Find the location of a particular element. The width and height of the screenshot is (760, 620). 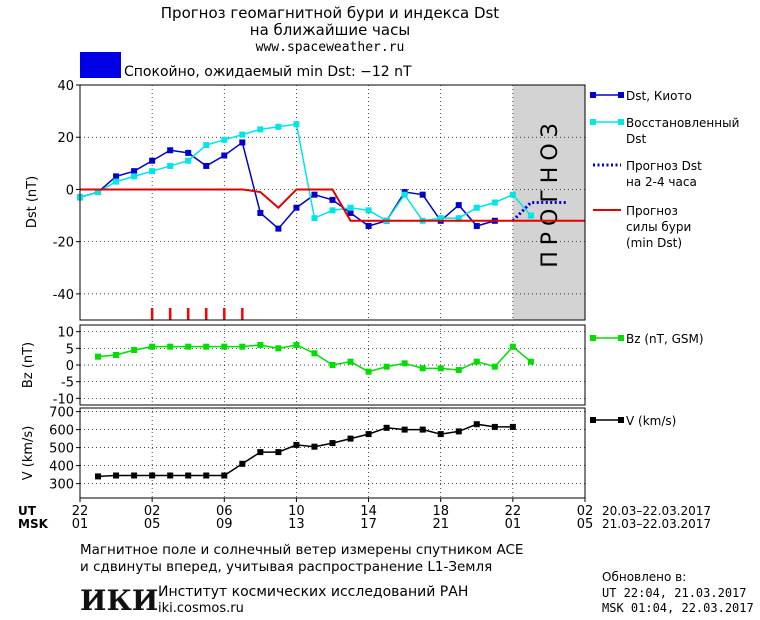

y-tick-label: 40 is located at coordinates (65, 86).